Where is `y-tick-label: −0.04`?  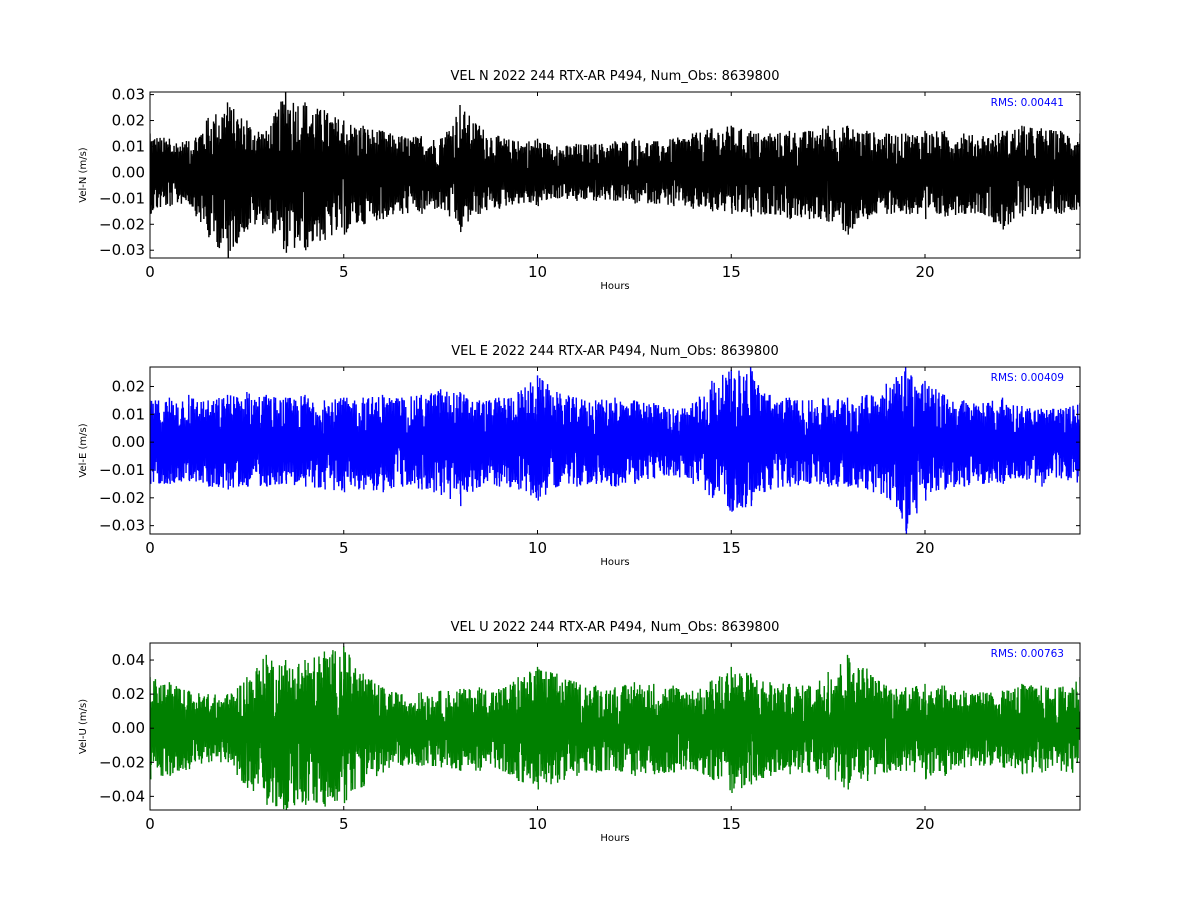
y-tick-label: −0.04 is located at coordinates (122, 796).